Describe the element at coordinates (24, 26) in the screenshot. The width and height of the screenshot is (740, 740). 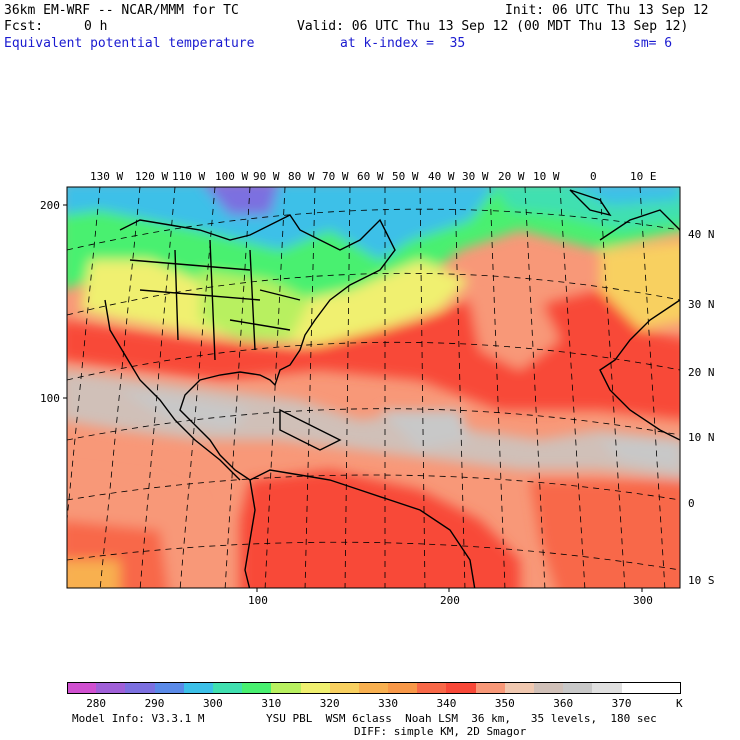
I see `forecast-label: Fcst:` at that location.